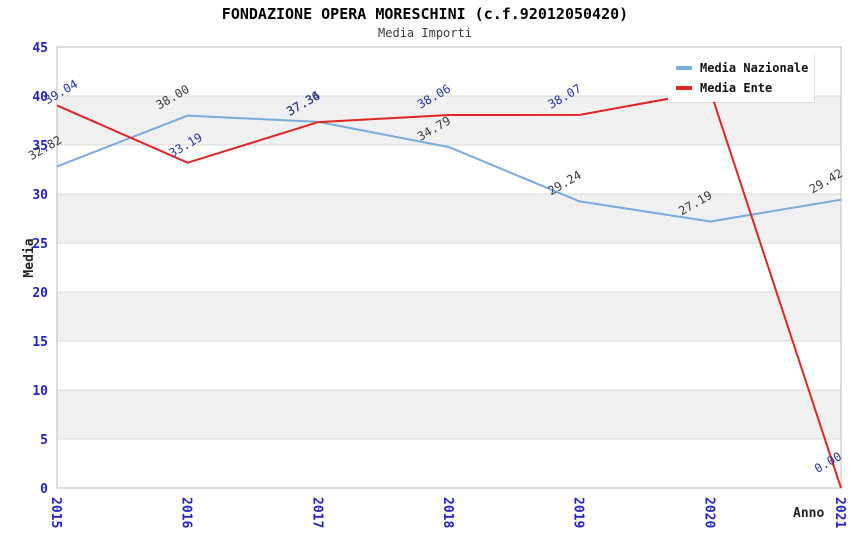  I want to click on y-tick-label: 15, so click(40, 342).